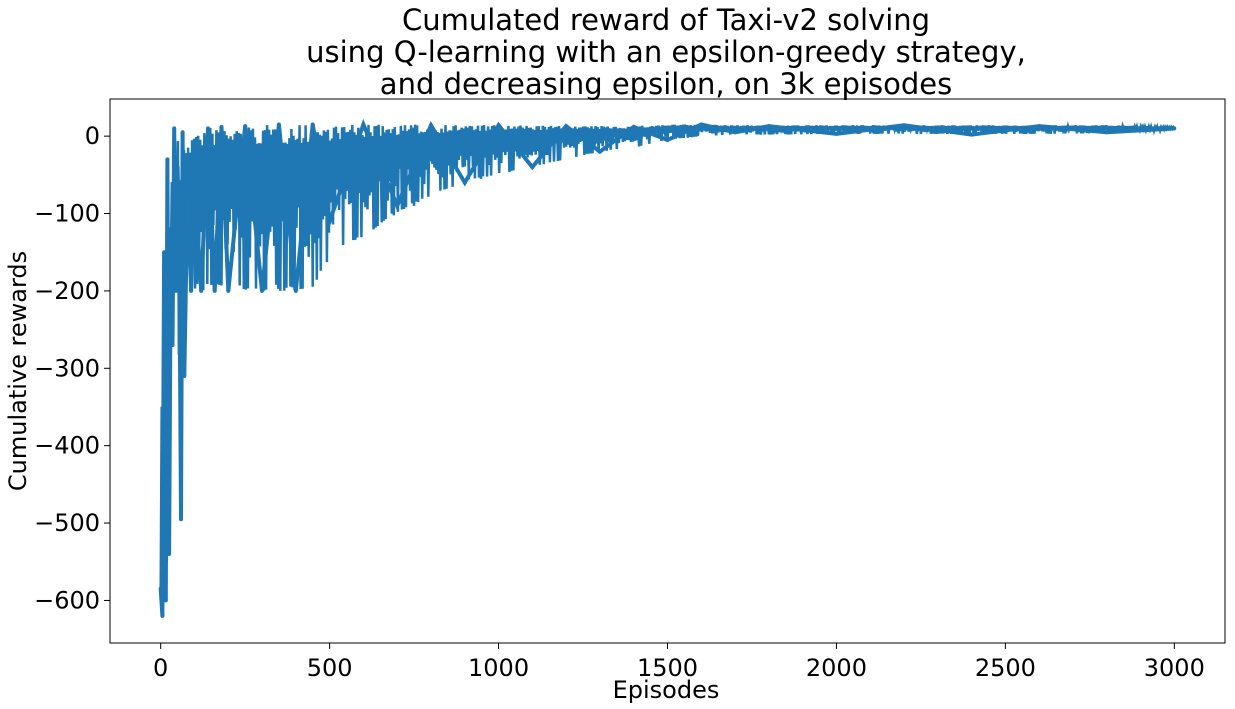 This screenshot has height=709, width=1235. I want to click on x-axis: 0 500 1000 1500 2000 2500 3000, so click(679, 662).